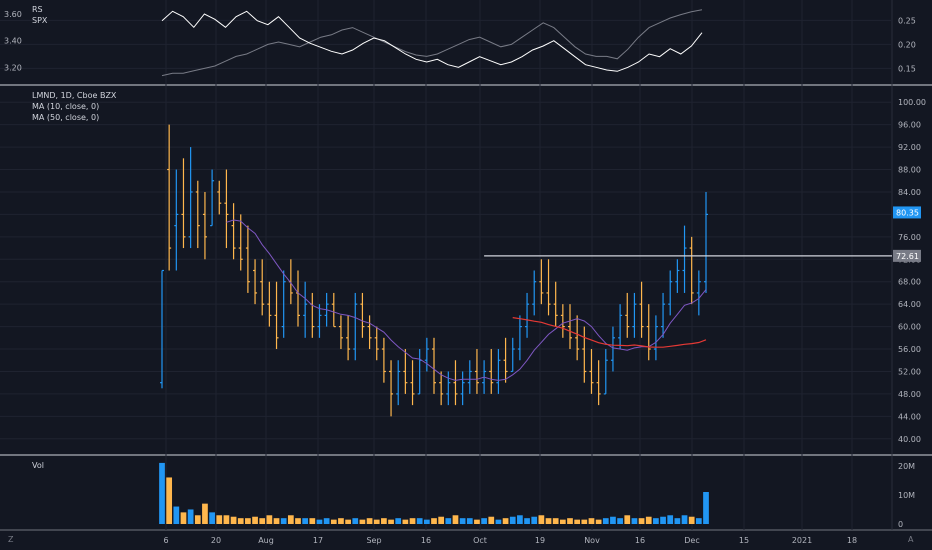  Describe the element at coordinates (909, 394) in the screenshot. I see `price-tick-label: 48.00` at that location.